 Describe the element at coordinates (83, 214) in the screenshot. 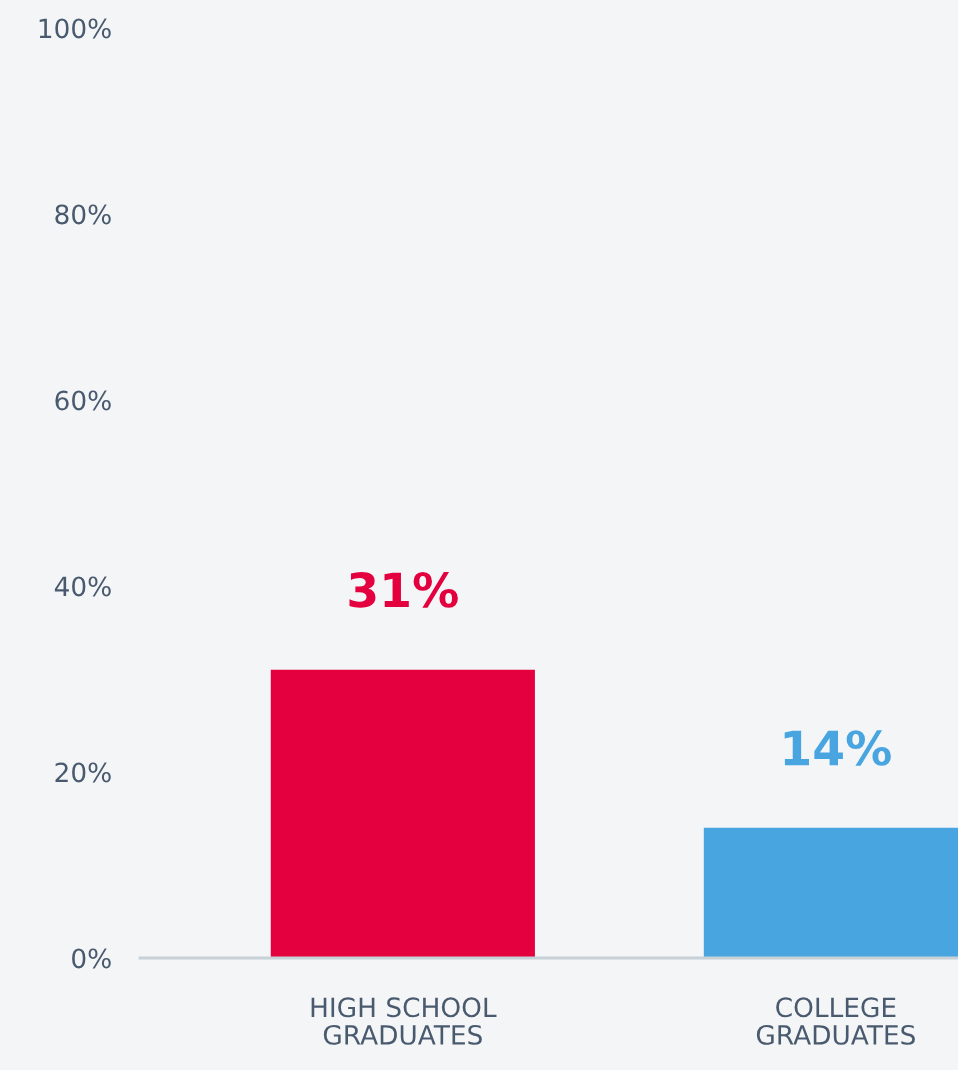

I see `y-tick-label: 80%` at that location.